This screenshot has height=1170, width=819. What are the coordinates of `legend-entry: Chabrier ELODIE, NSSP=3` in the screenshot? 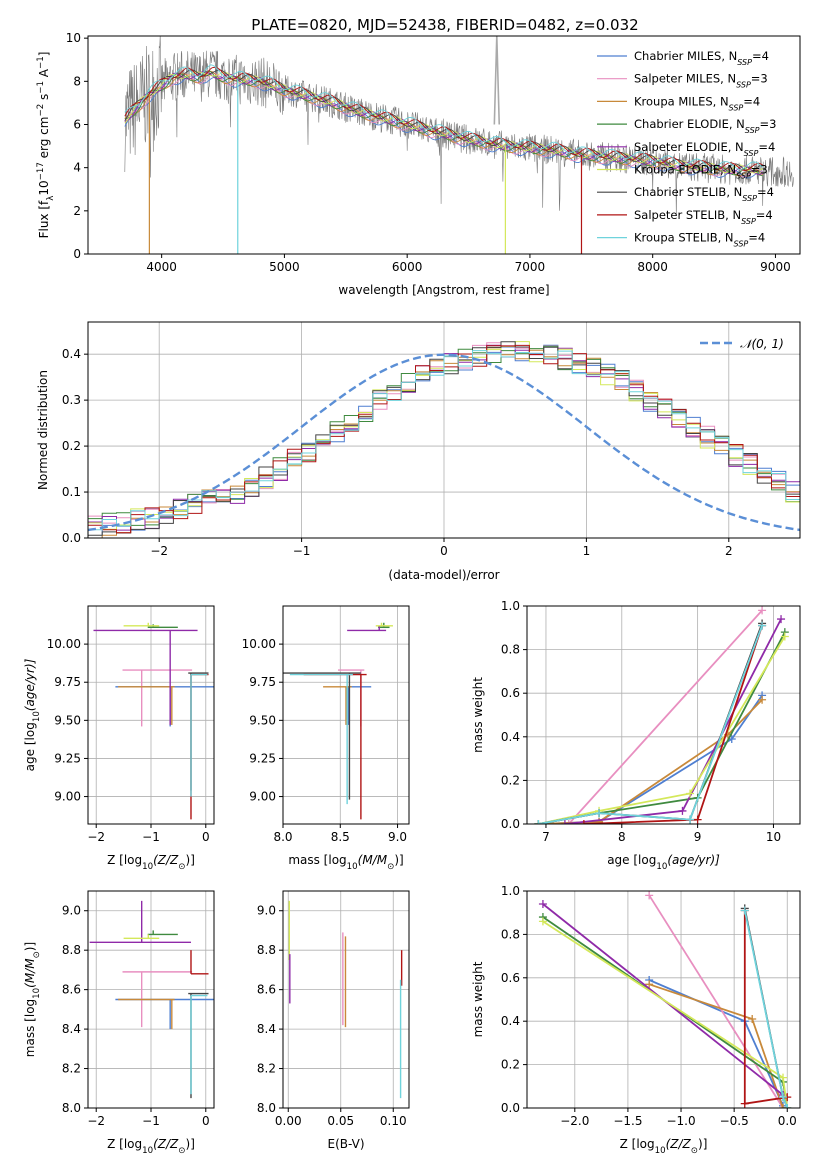 It's located at (705, 126).